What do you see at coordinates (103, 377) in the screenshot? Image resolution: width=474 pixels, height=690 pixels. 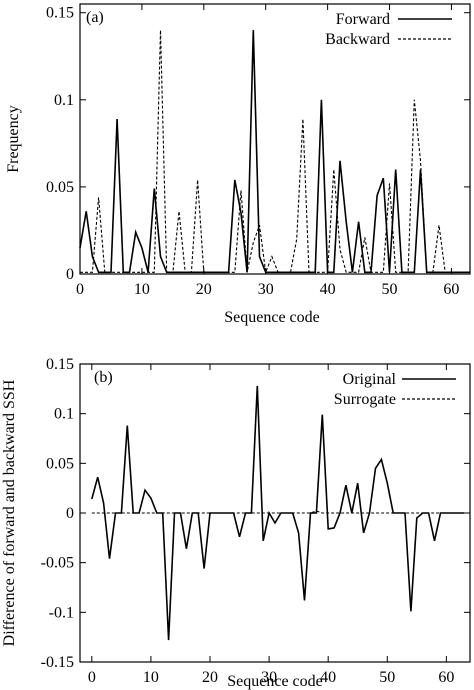 I see `panel-b-label: (b)` at bounding box center [103, 377].